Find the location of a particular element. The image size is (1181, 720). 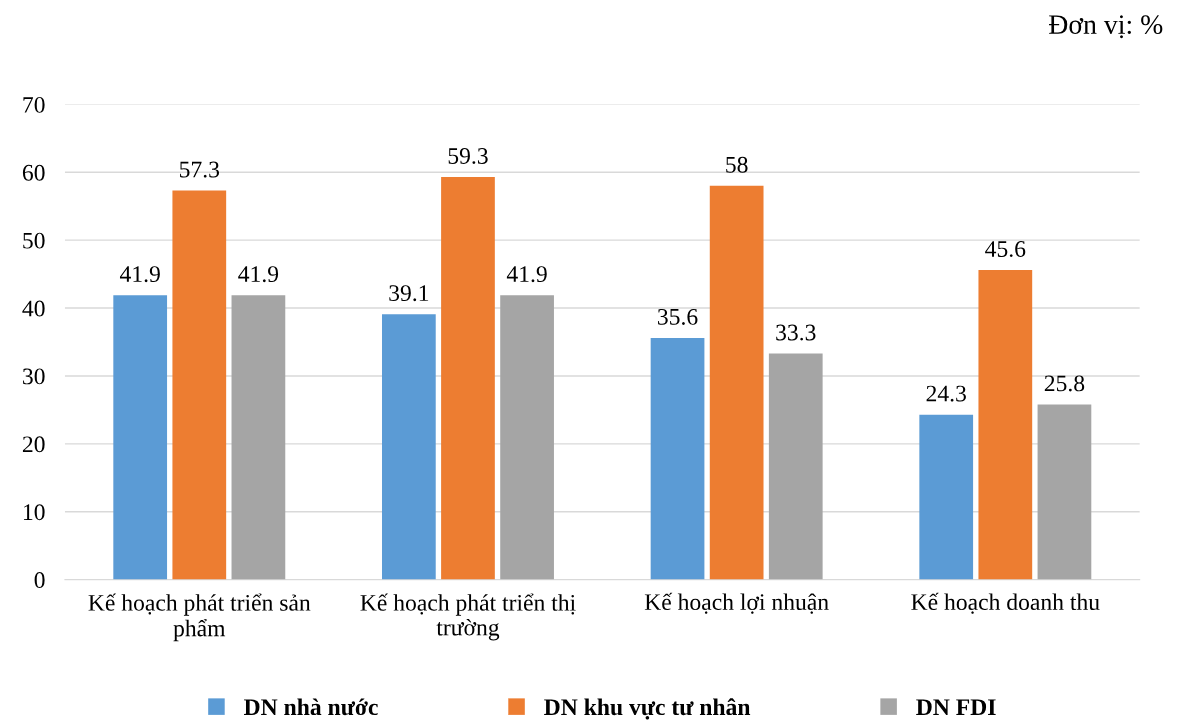

data-label: 57.3 is located at coordinates (200, 169).